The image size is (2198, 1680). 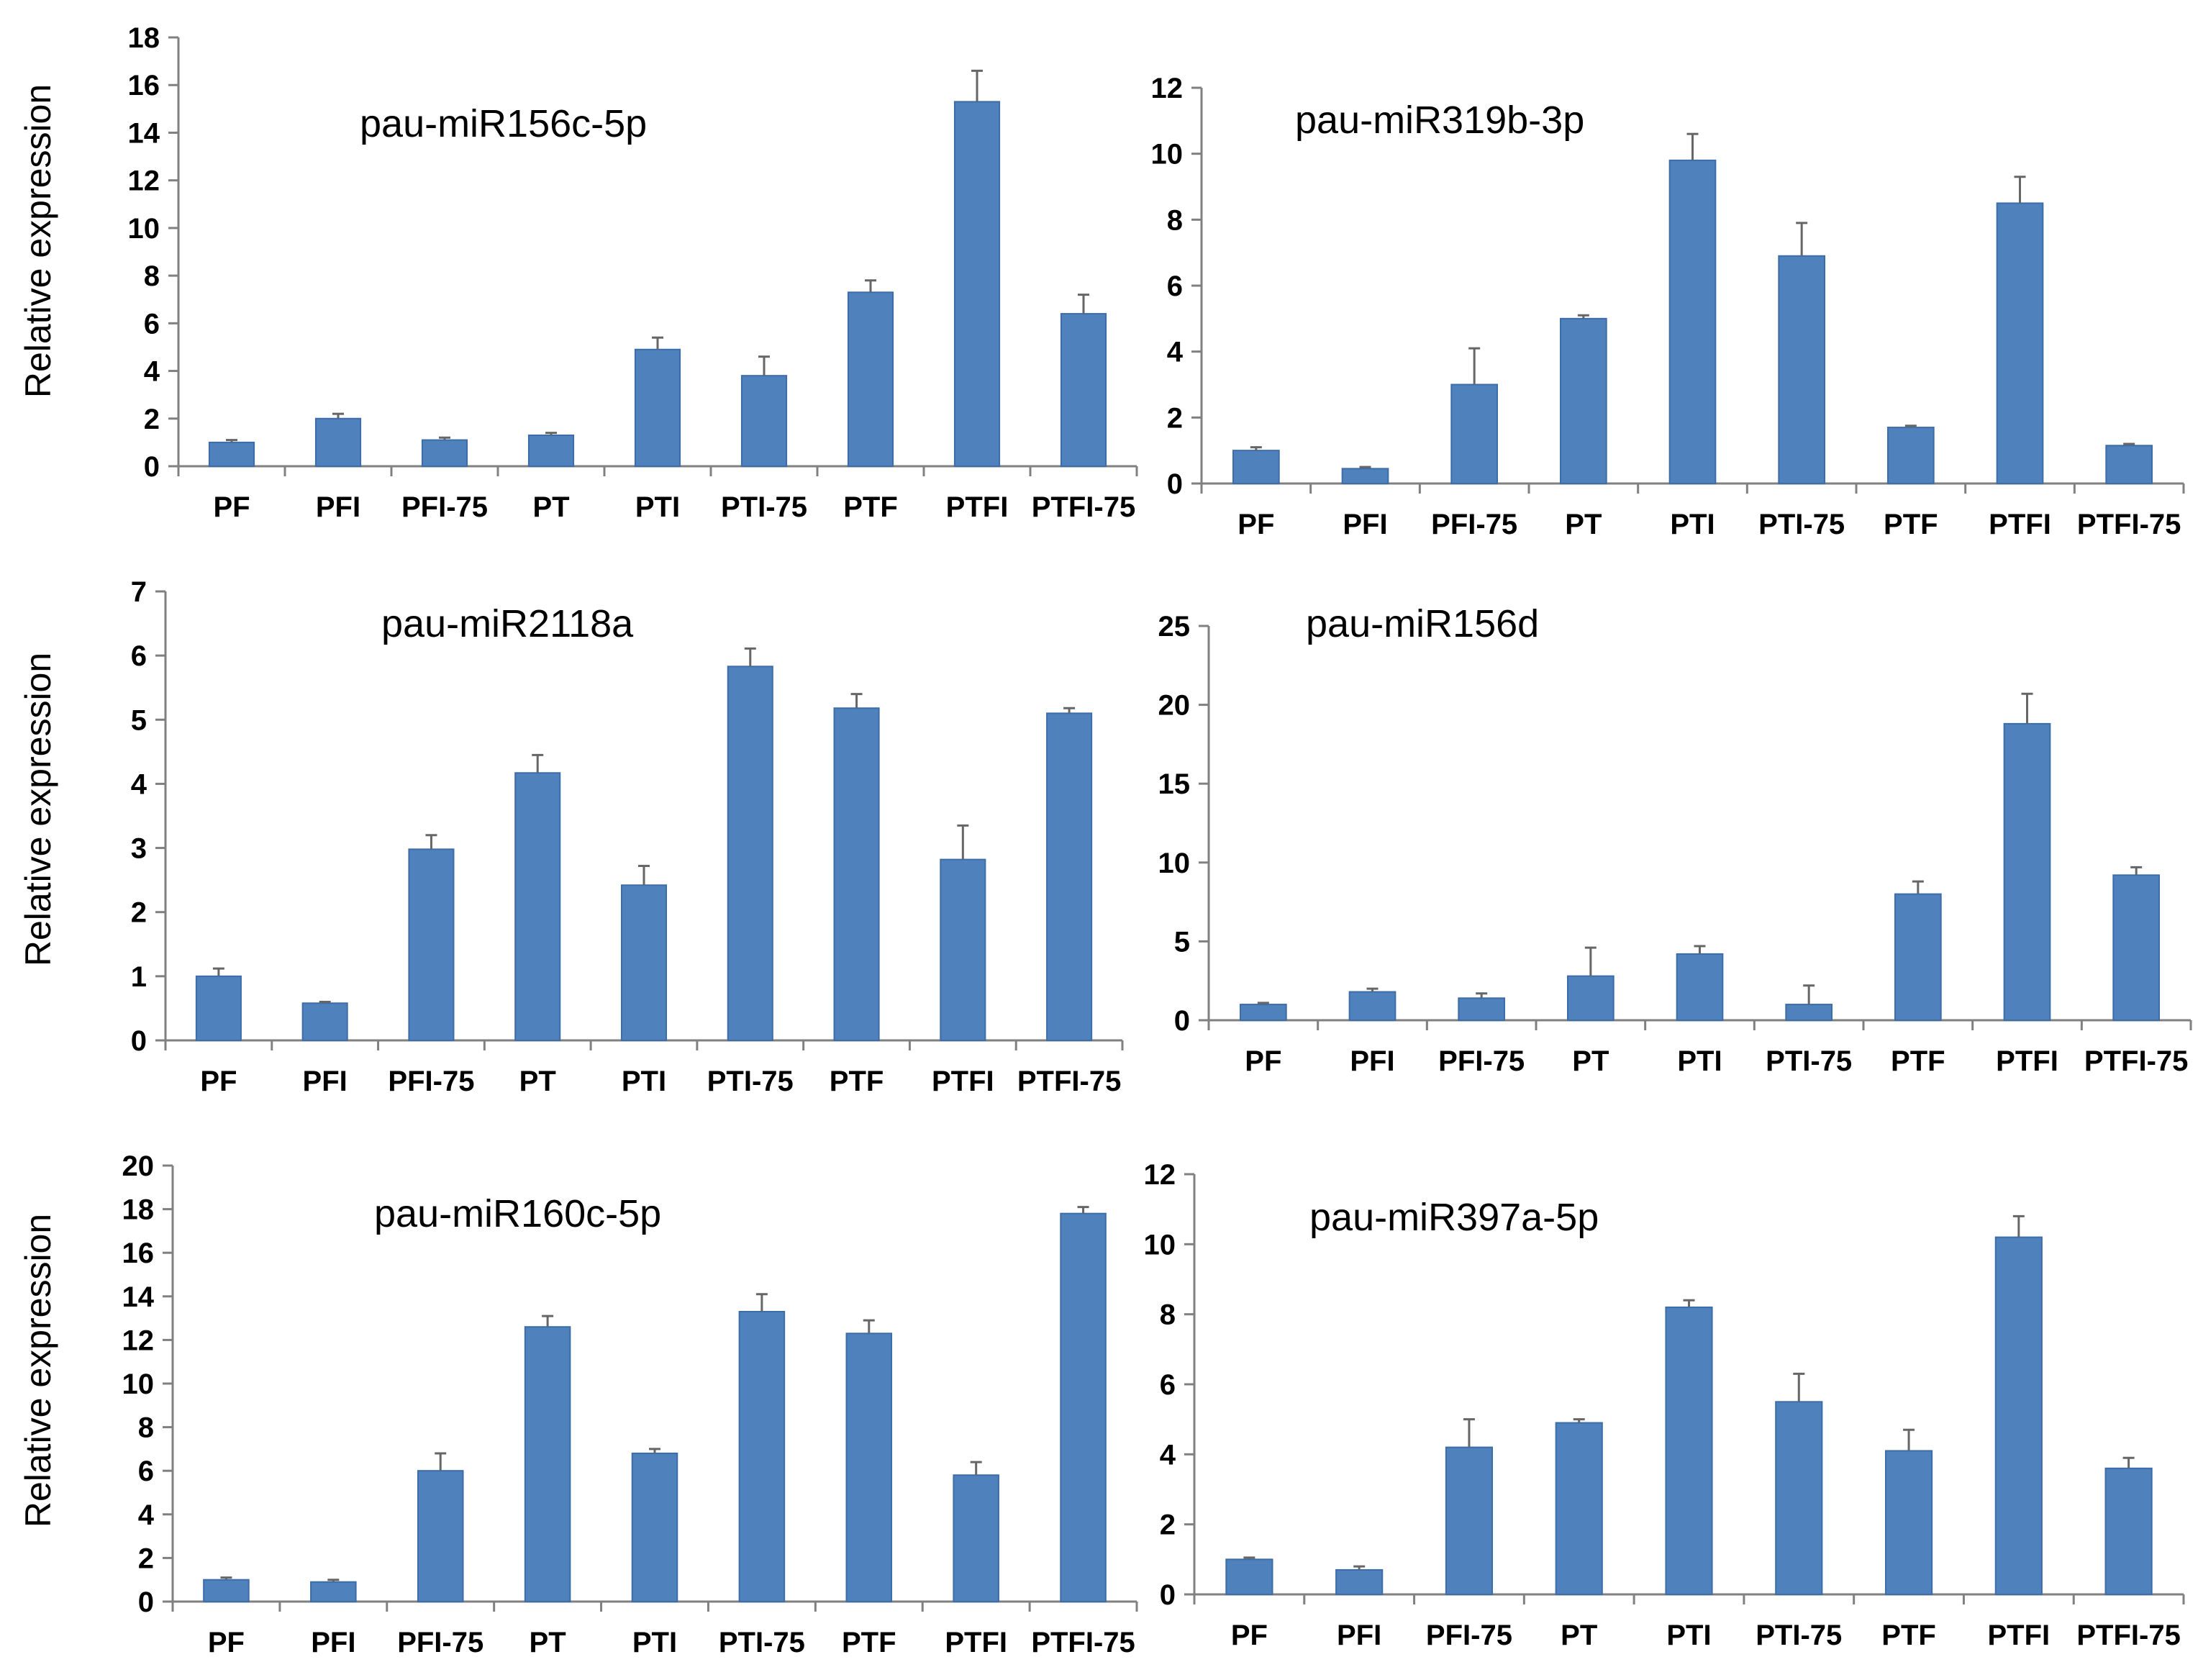 What do you see at coordinates (144, 133) in the screenshot?
I see `y-tick-label: 14` at bounding box center [144, 133].